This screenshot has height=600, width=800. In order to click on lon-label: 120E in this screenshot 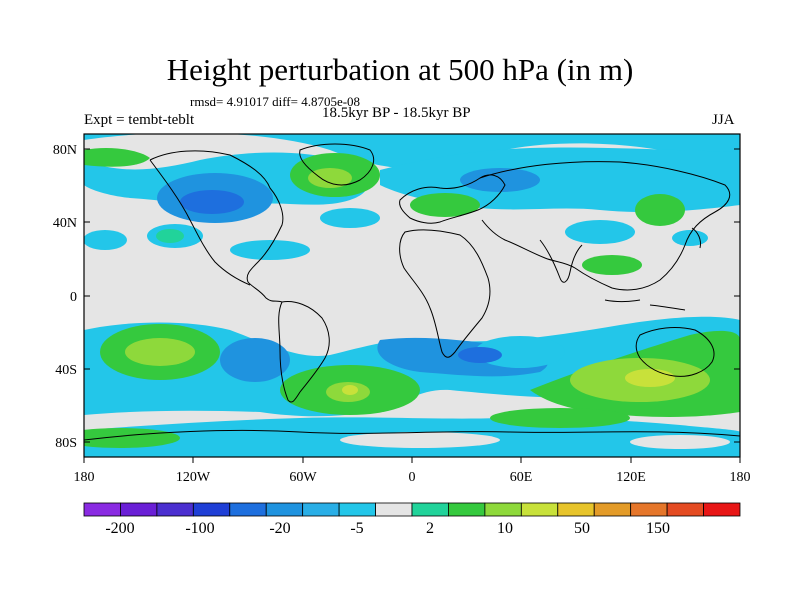, I will do `click(631, 477)`.